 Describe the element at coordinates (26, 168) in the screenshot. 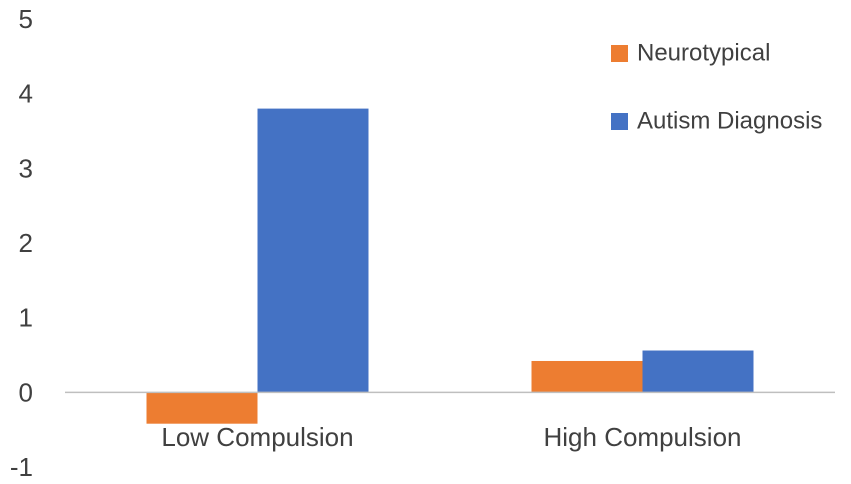

I see `y-tick-label: 3` at that location.